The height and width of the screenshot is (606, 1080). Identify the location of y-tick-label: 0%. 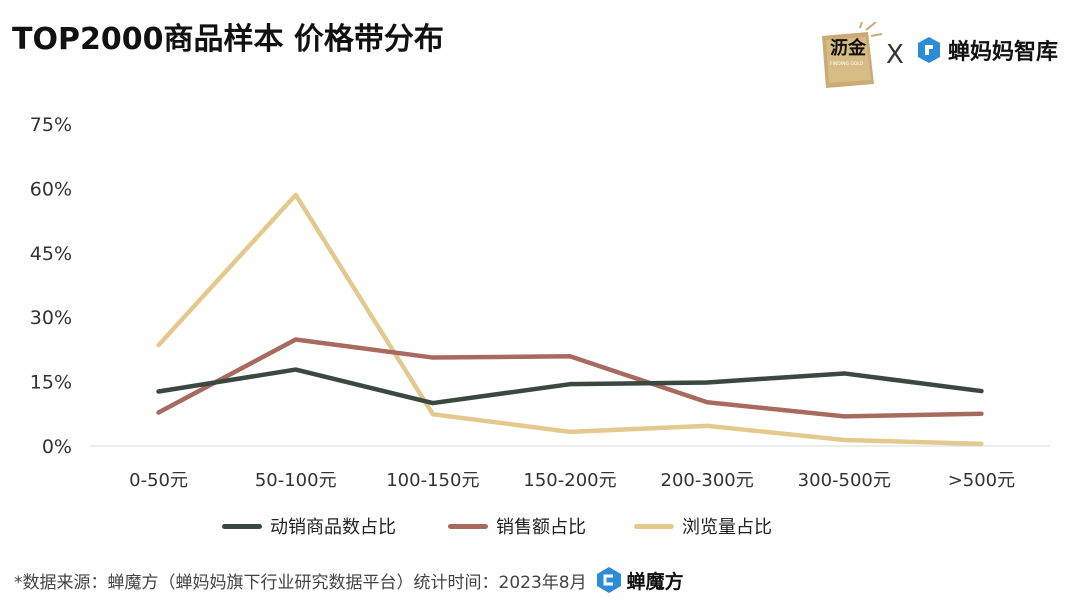
(57, 447).